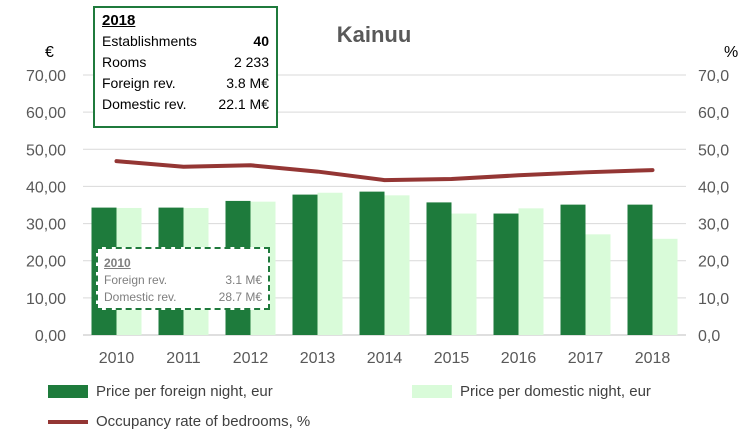 This screenshot has width=747, height=443. What do you see at coordinates (124, 62) in the screenshot?
I see `info-label: Rooms` at bounding box center [124, 62].